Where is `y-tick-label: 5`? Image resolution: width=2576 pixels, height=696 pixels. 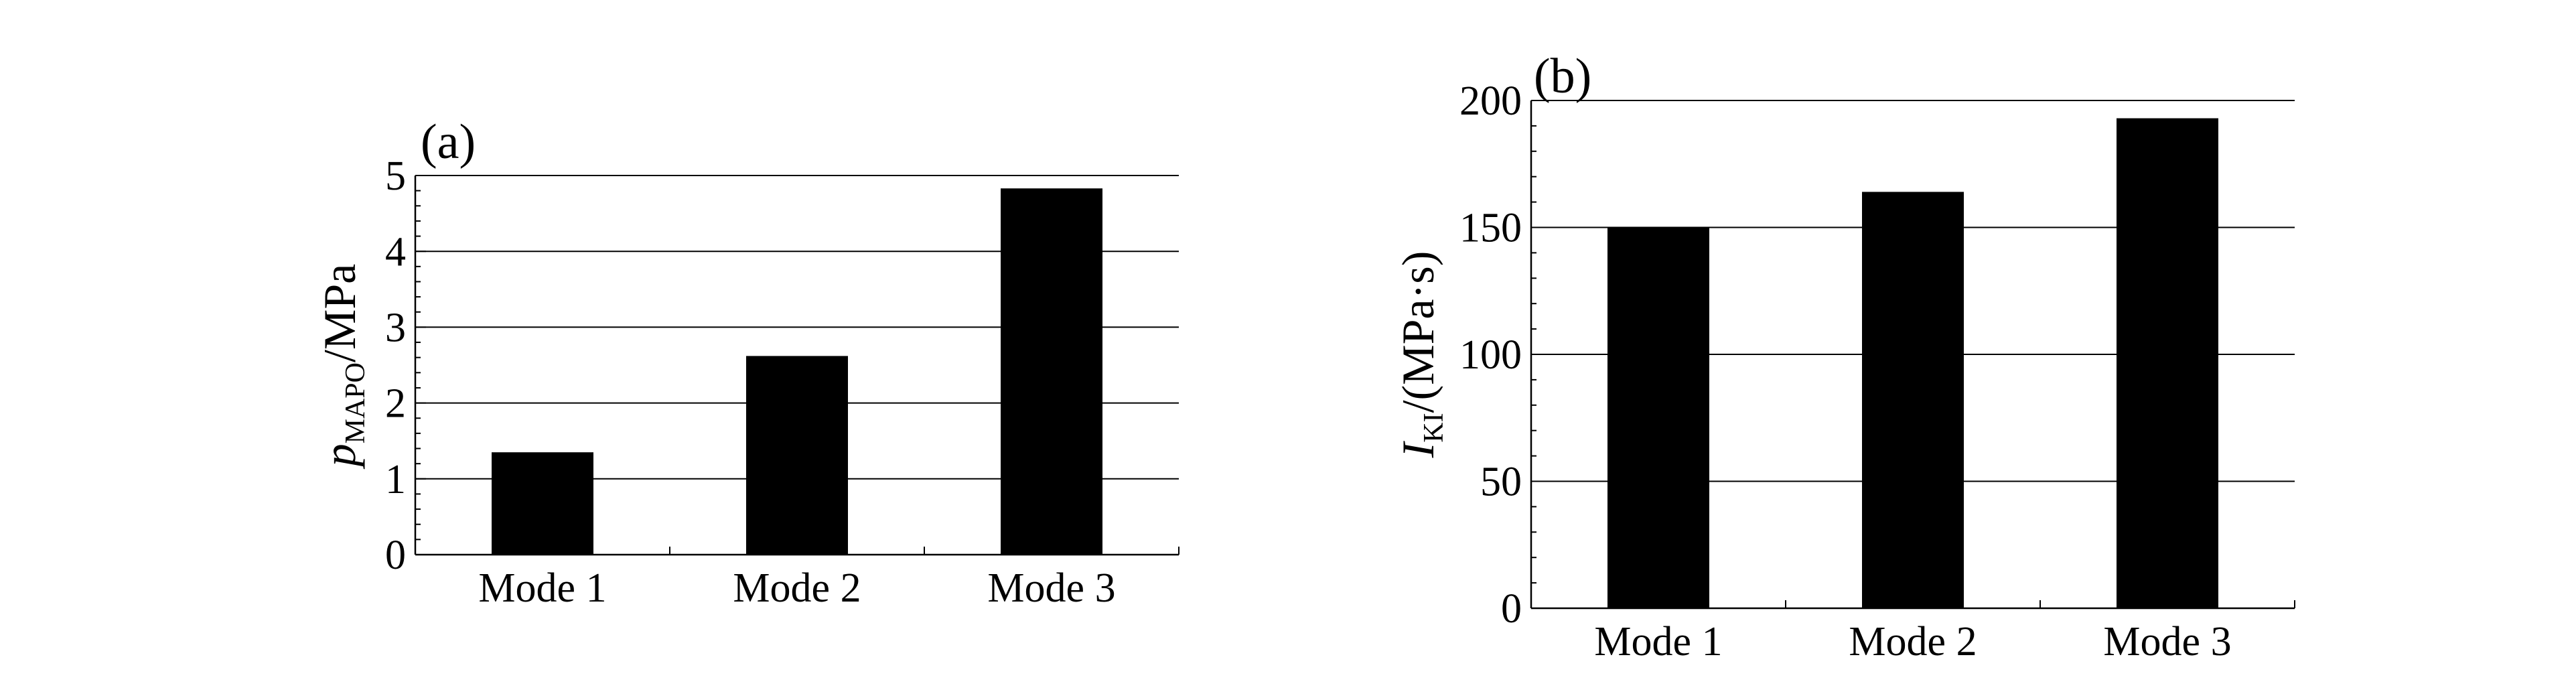 y-tick-label: 5 is located at coordinates (395, 176).